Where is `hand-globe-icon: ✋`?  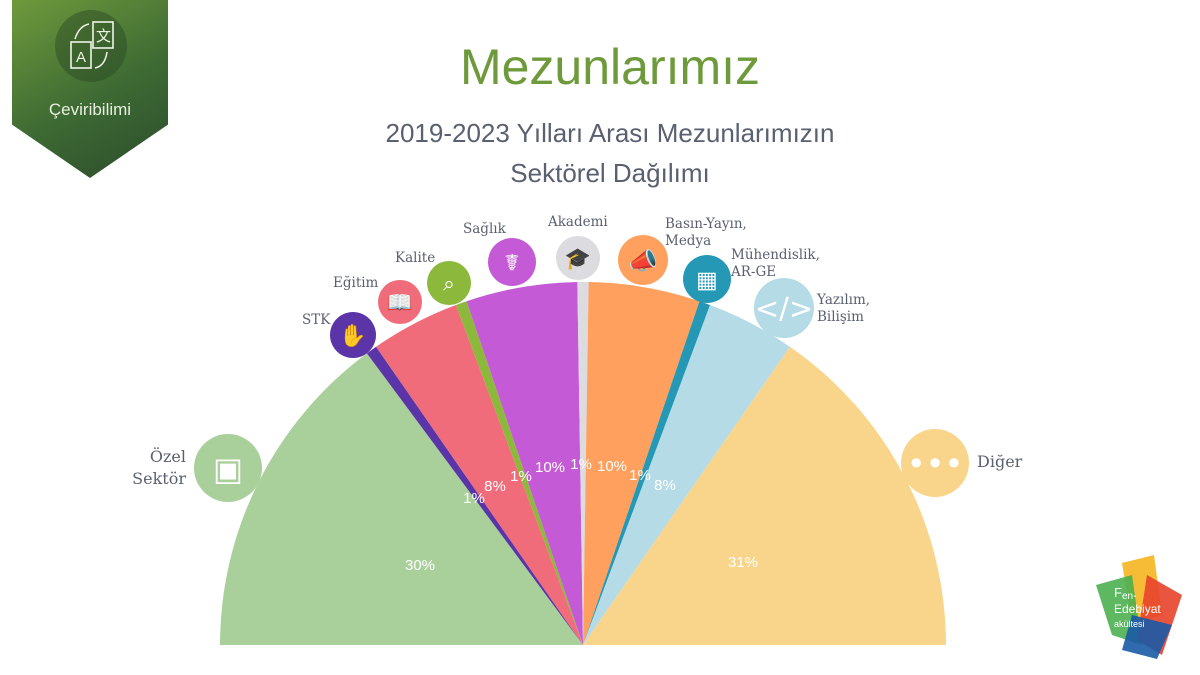
hand-globe-icon: ✋ is located at coordinates (352, 336).